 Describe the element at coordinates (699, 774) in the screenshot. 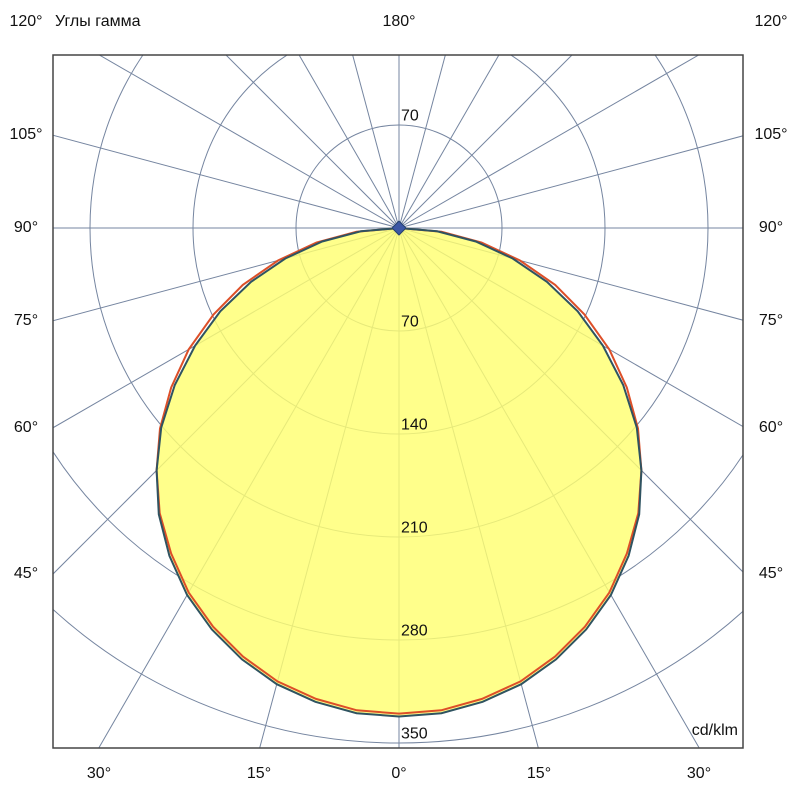

I see `gamma-angle-label-bottom-4: 30°` at that location.